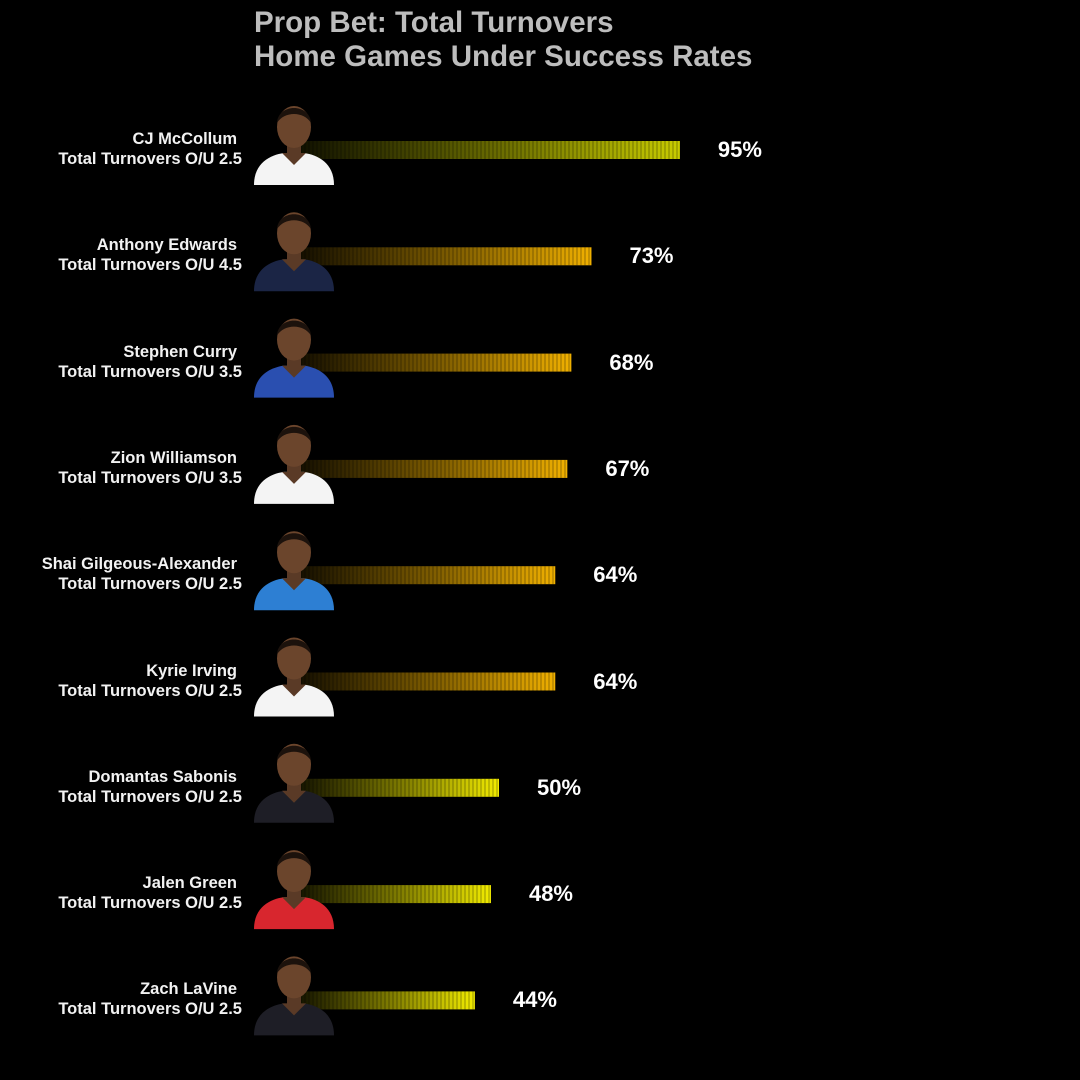 The height and width of the screenshot is (1080, 1080). What do you see at coordinates (550, 894) in the screenshot?
I see `value-label-8: 48%` at bounding box center [550, 894].